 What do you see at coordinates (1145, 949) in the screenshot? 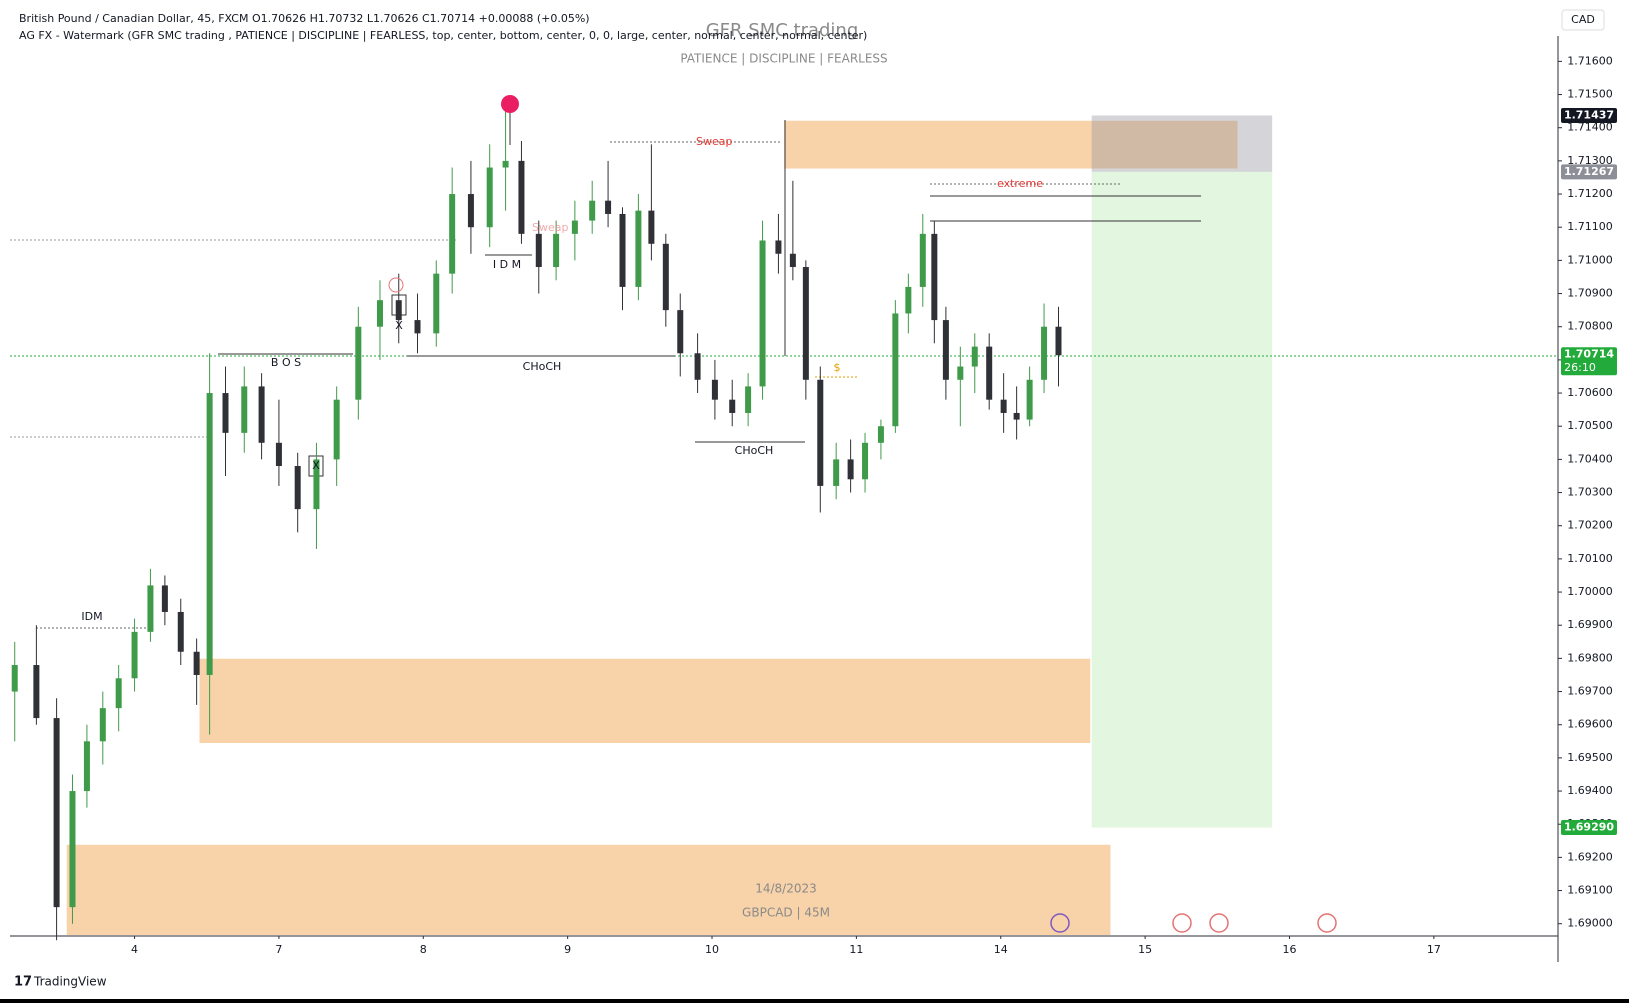
I see `x-tick-label: 15` at bounding box center [1145, 949].